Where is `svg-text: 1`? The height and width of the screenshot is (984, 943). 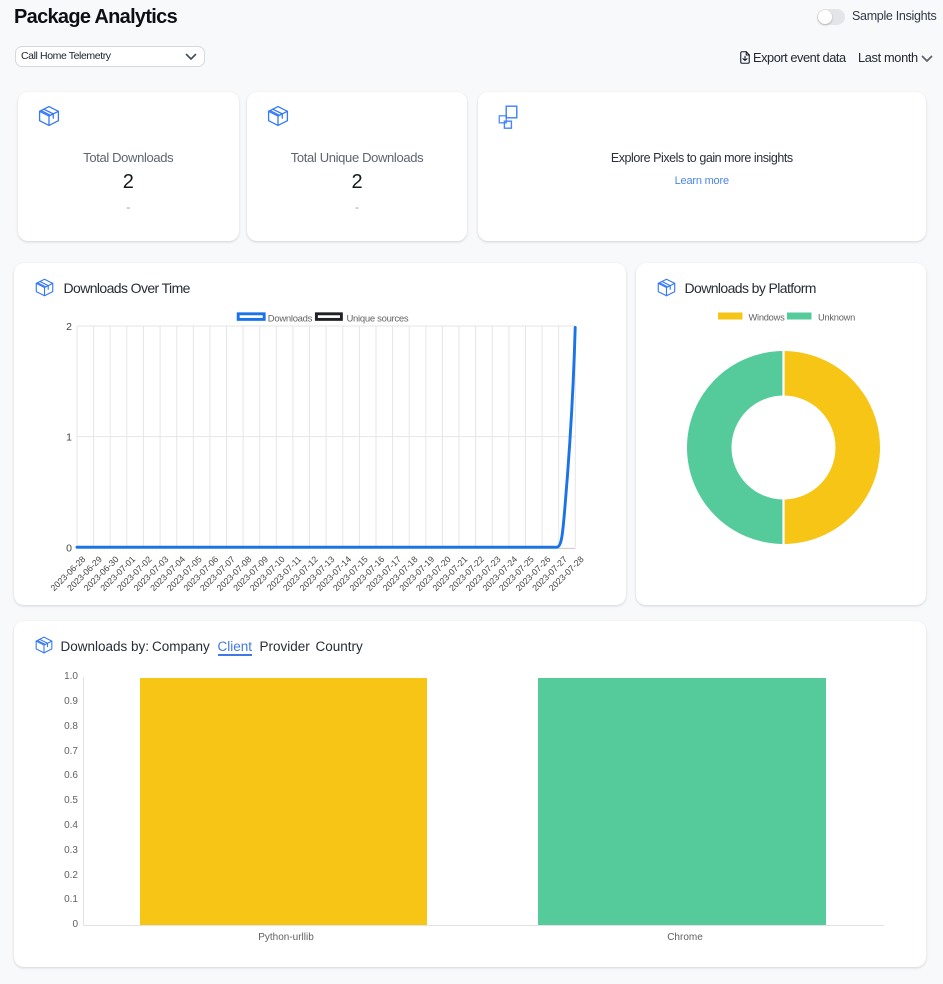 svg-text: 1 is located at coordinates (69, 438).